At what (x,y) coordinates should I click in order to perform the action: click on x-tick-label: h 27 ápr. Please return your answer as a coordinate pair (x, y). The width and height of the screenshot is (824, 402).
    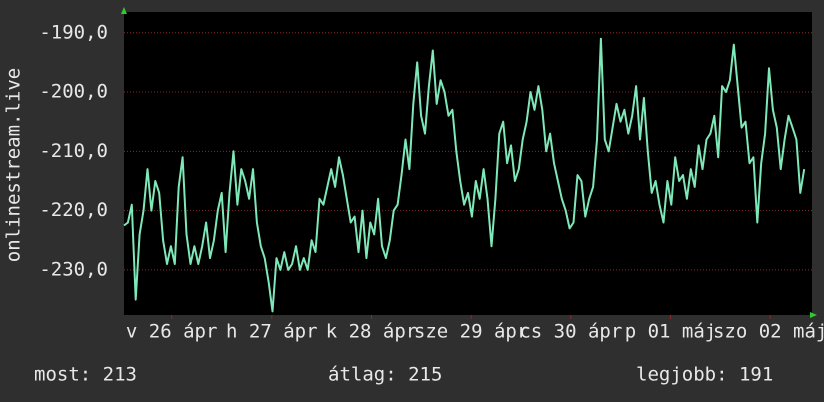
    Looking at the image, I should click on (272, 332).